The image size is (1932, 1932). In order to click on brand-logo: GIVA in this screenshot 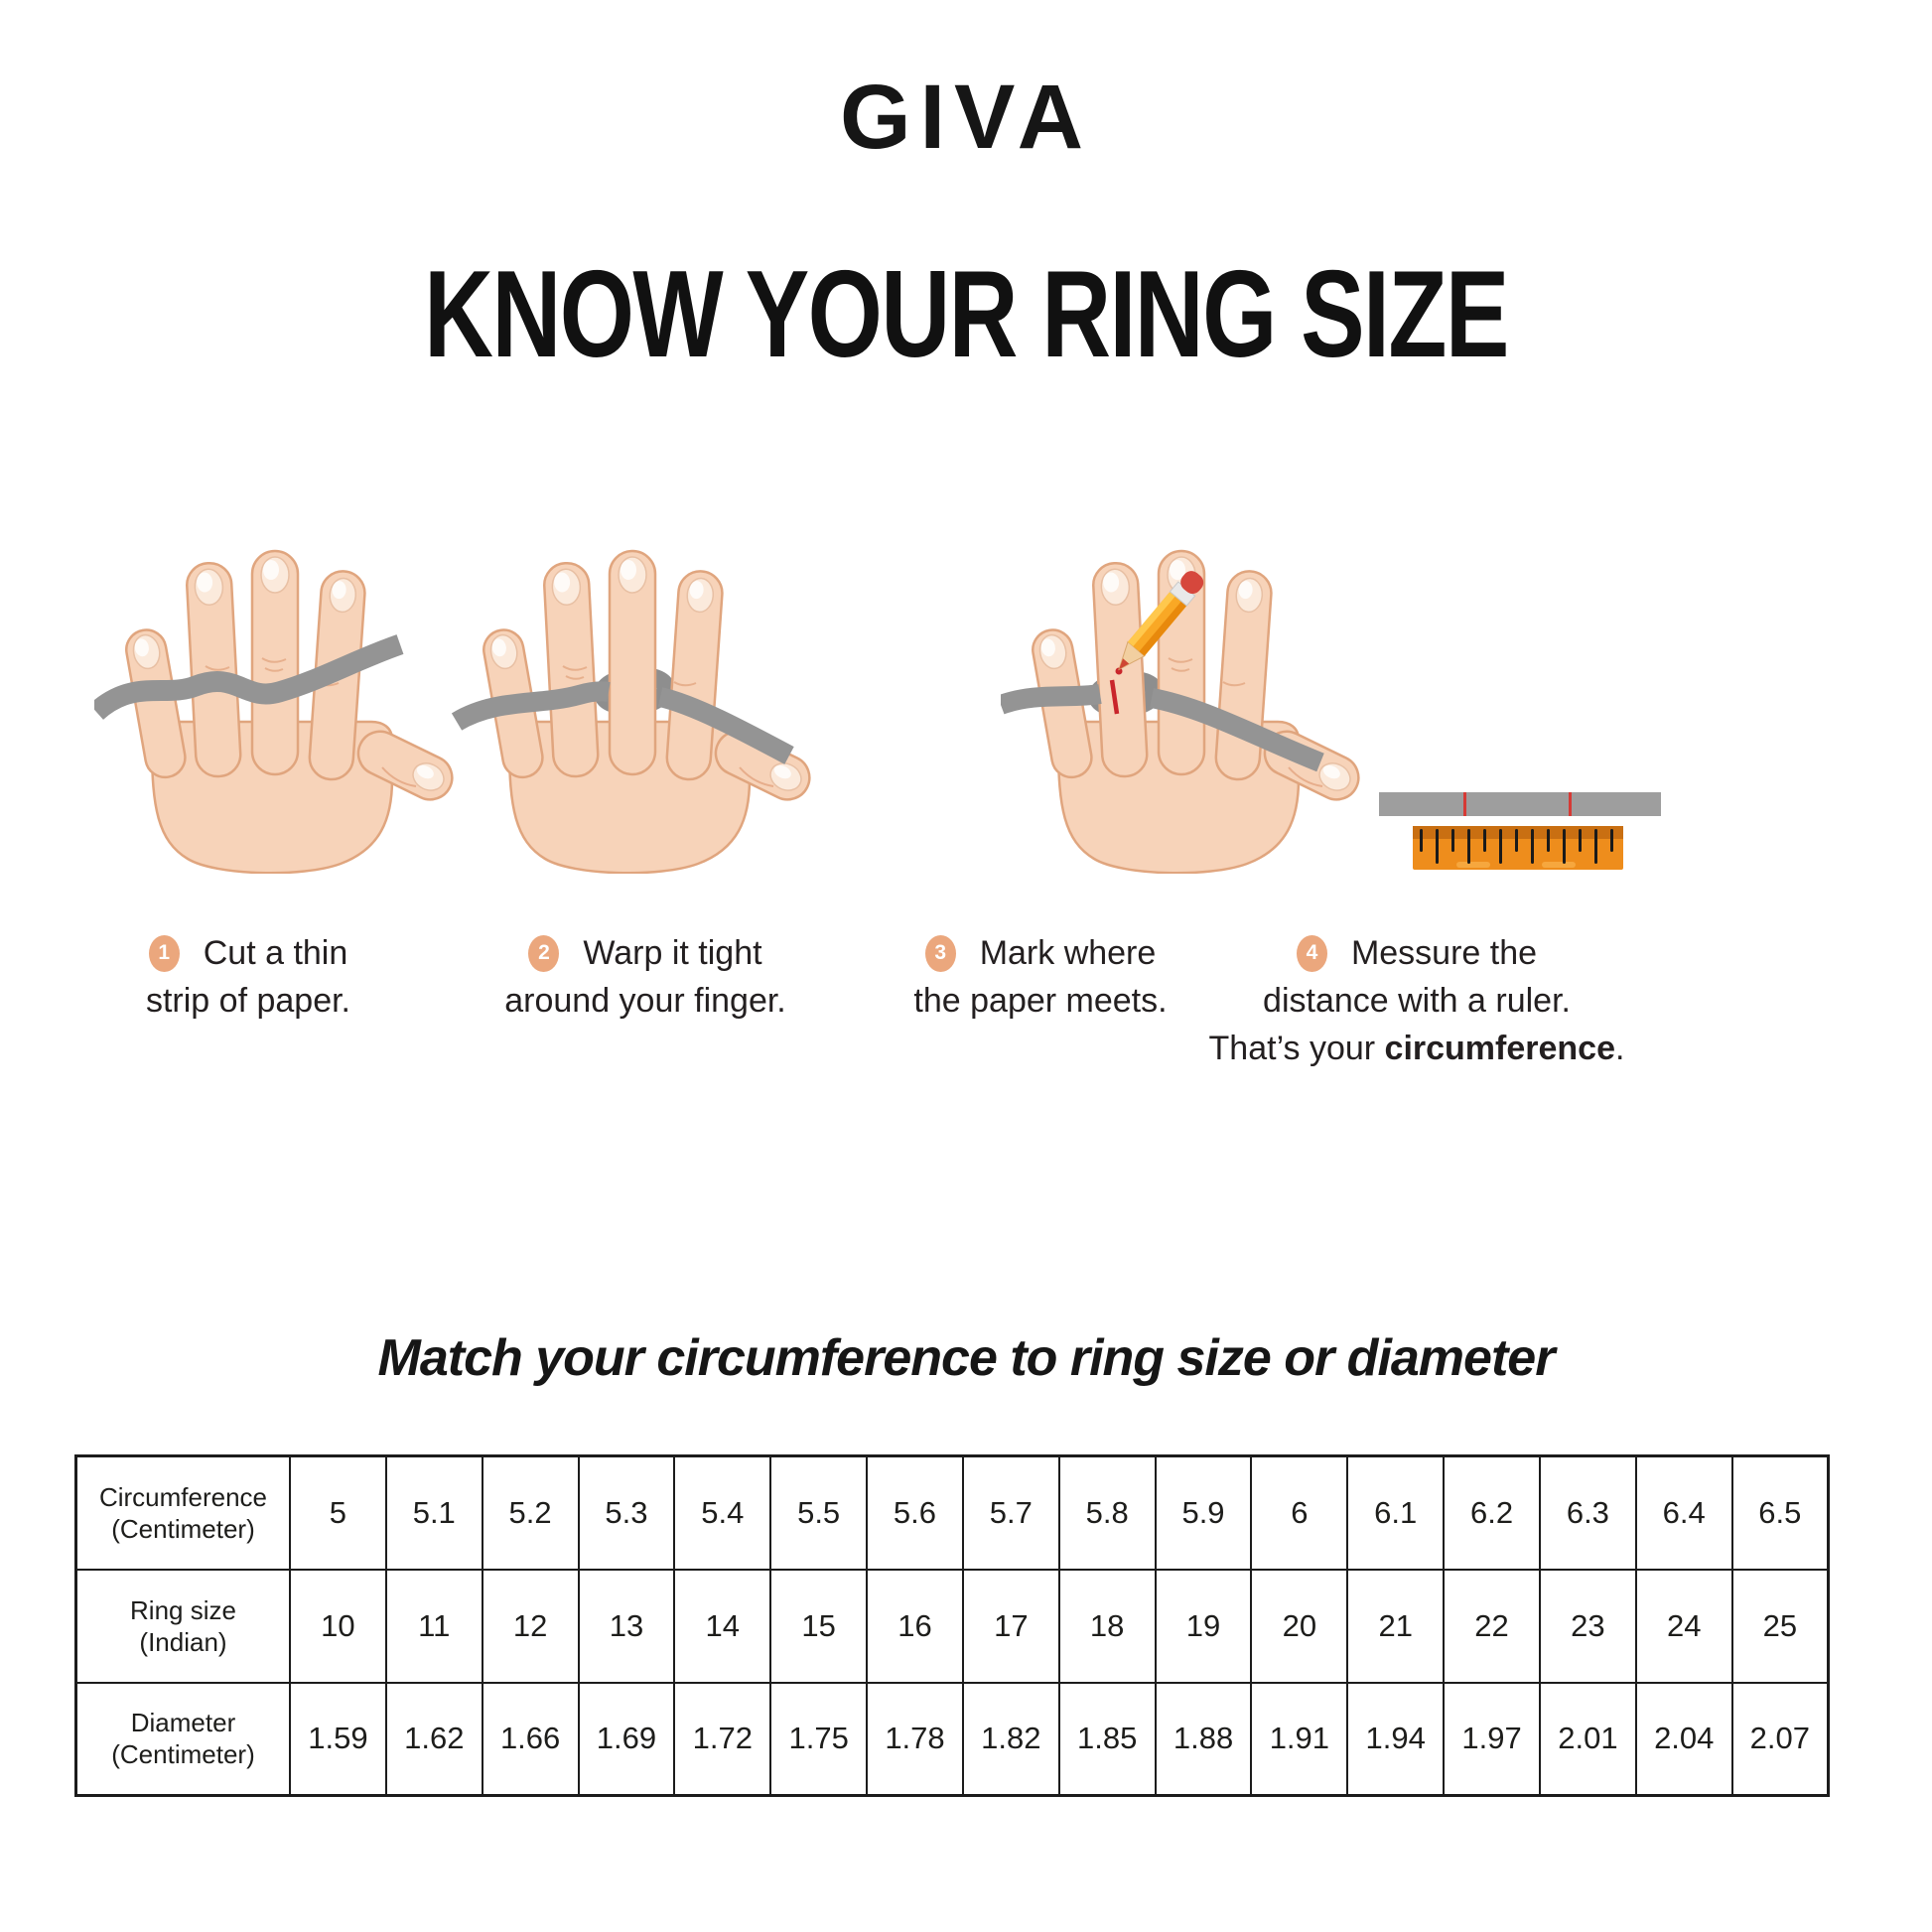, I will do `click(966, 118)`.